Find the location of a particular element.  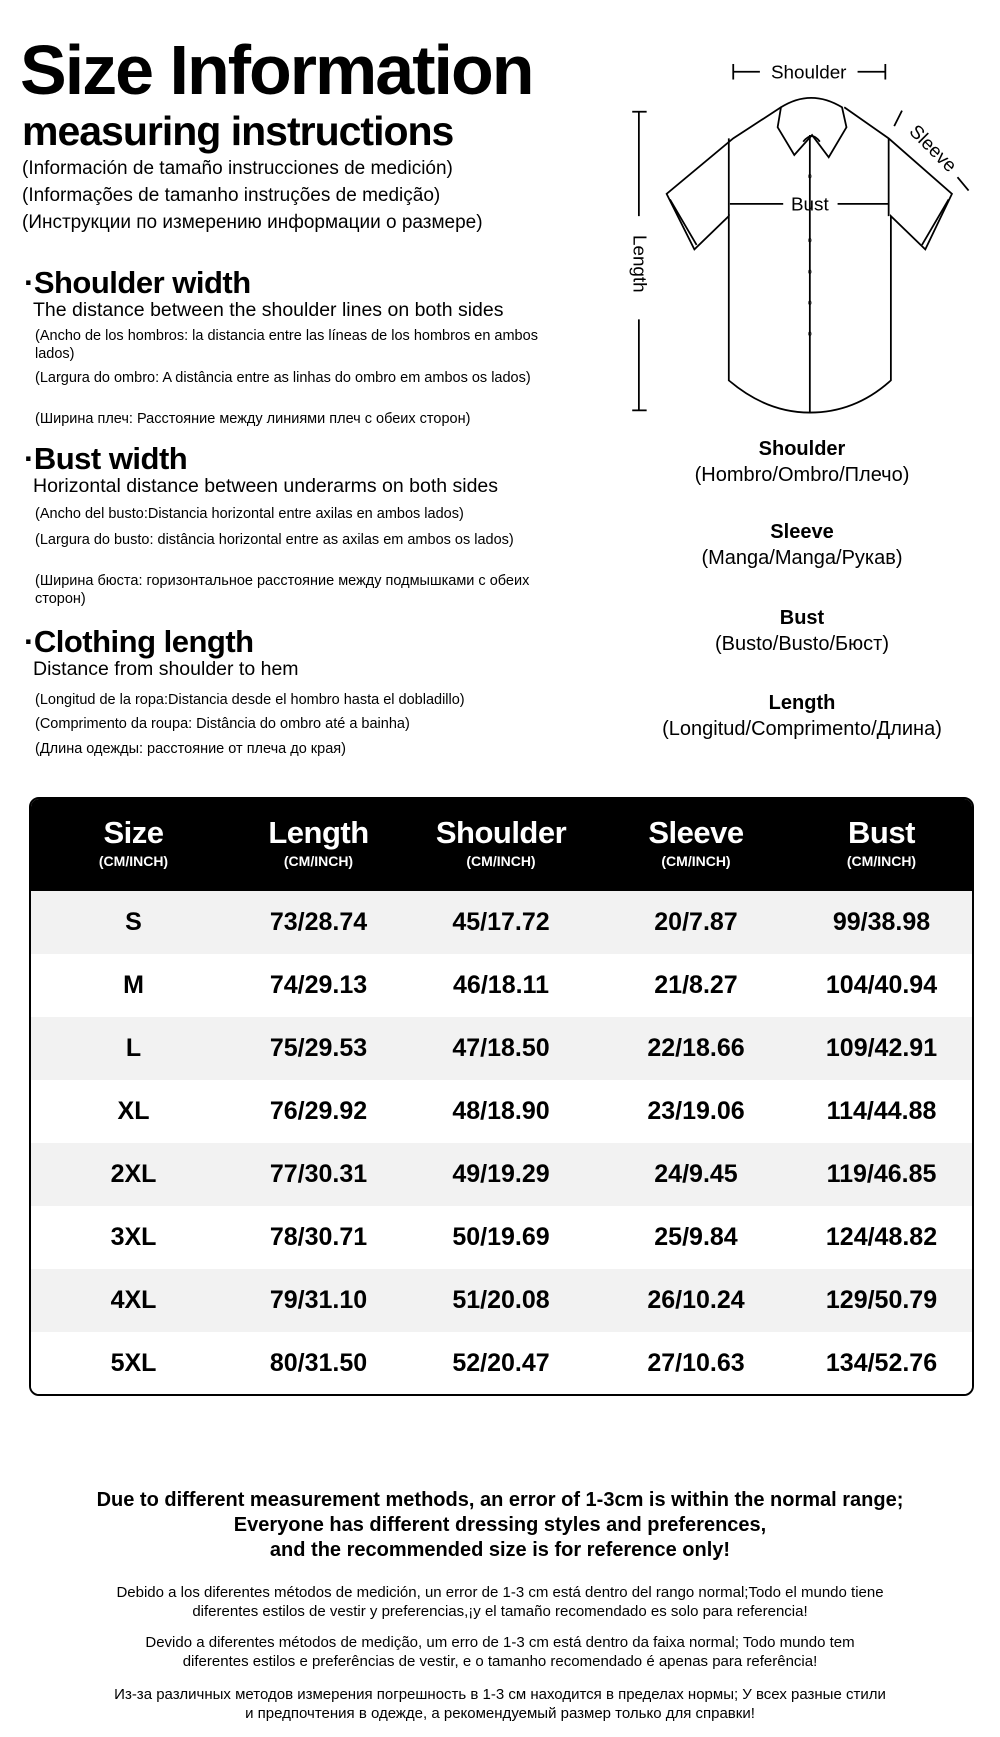

diagram-label-sleeve: Sleeve is located at coordinates (933, 148).